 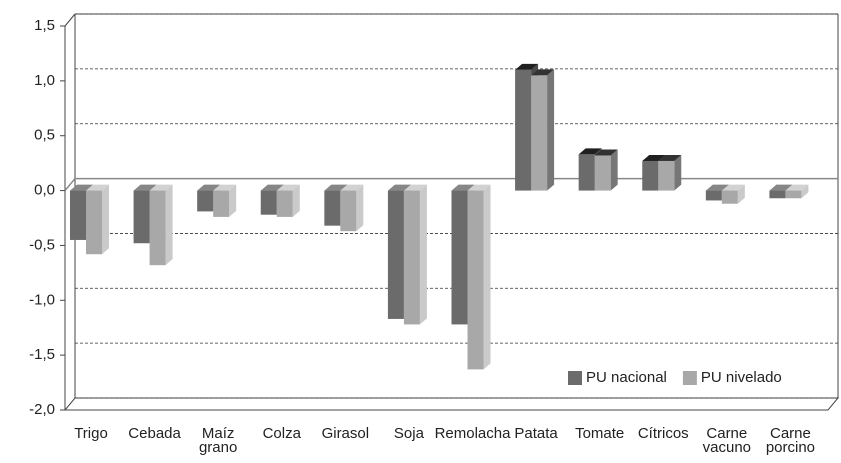 I want to click on legend-label: PU nacional, so click(x=626, y=377).